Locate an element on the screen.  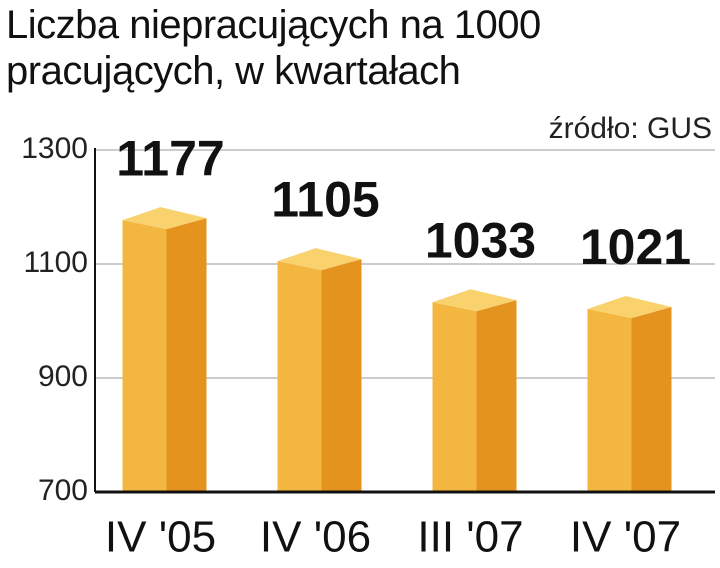
y-tick-label: 1300 is located at coordinates (54, 148).